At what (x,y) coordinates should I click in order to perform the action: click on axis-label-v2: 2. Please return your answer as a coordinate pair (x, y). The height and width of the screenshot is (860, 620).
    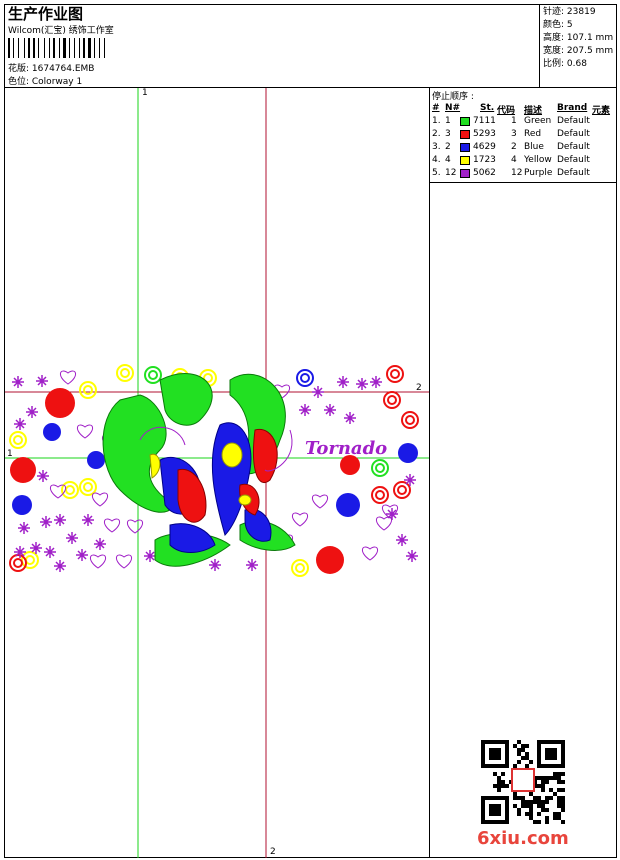
    Looking at the image, I should click on (273, 852).